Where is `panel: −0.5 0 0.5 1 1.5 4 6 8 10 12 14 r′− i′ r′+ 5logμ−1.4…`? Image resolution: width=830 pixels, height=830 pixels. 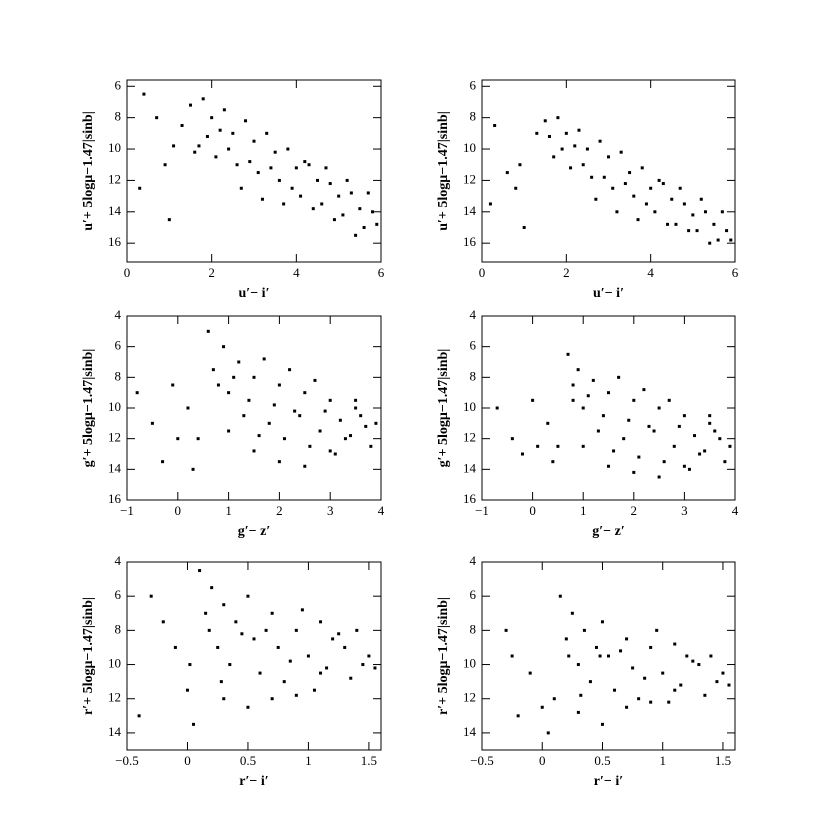
panel: −0.5 0 0.5 1 1.5 4 6 8 10 12 14 r′− i′ r′+ 5logμ−1.4… is located at coordinates (231, 671).